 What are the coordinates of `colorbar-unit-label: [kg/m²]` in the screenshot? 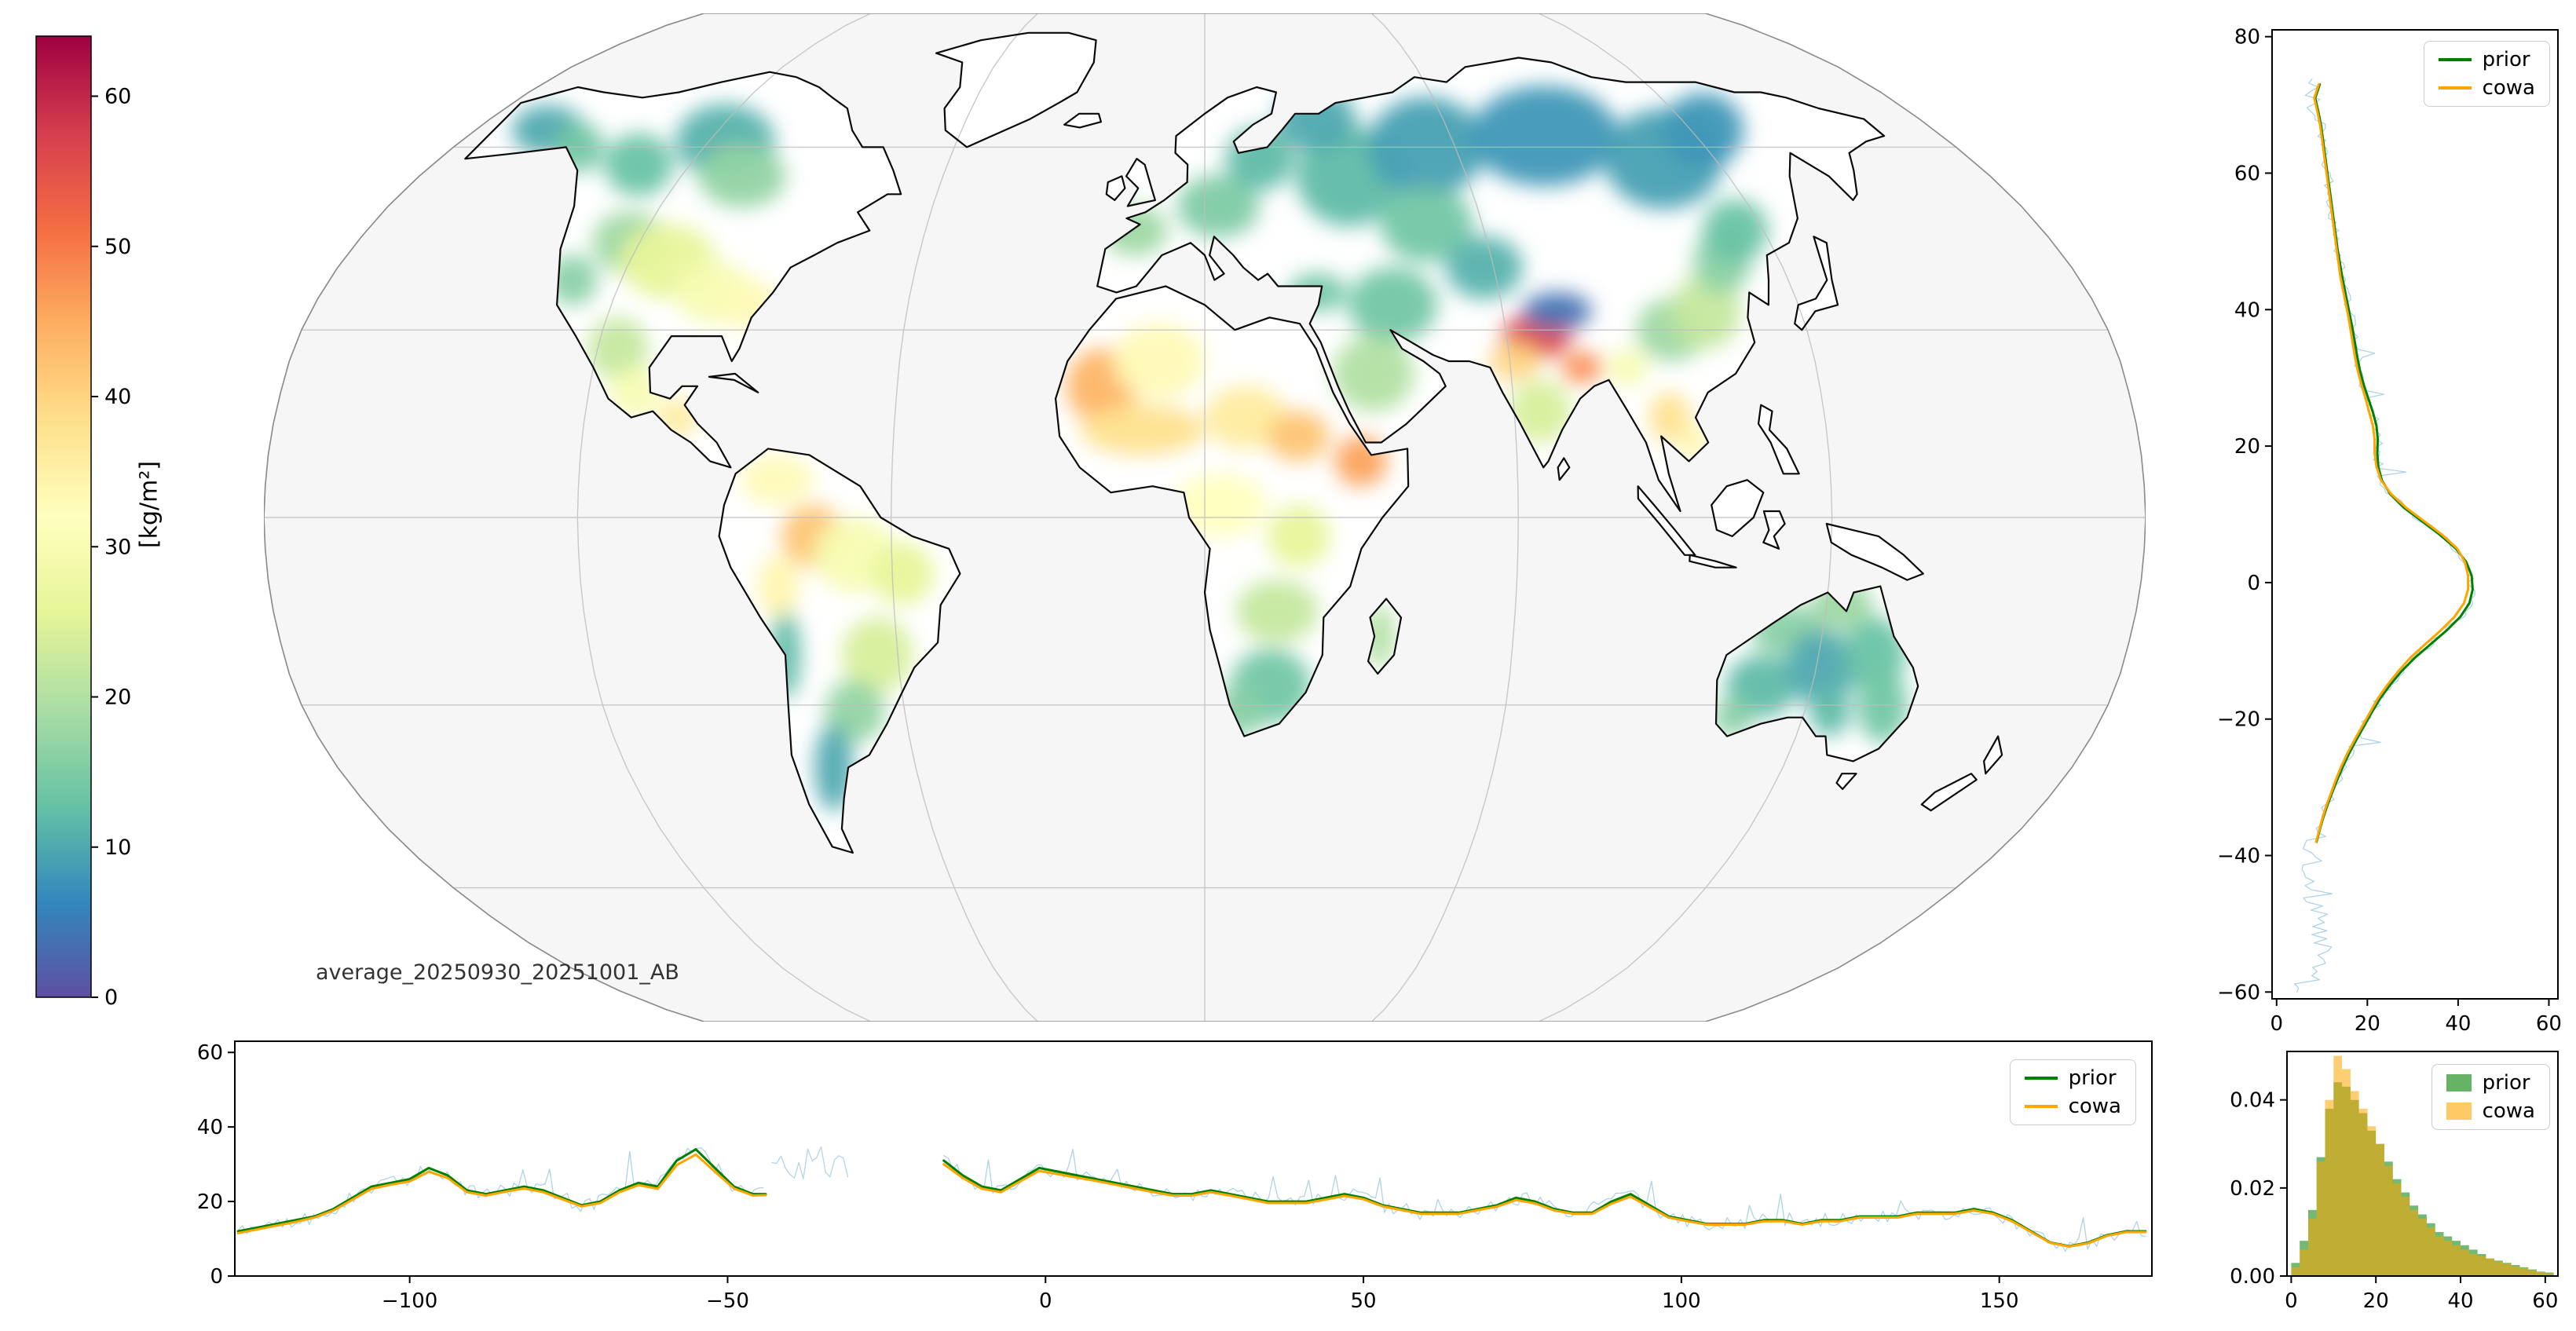 It's located at (149, 504).